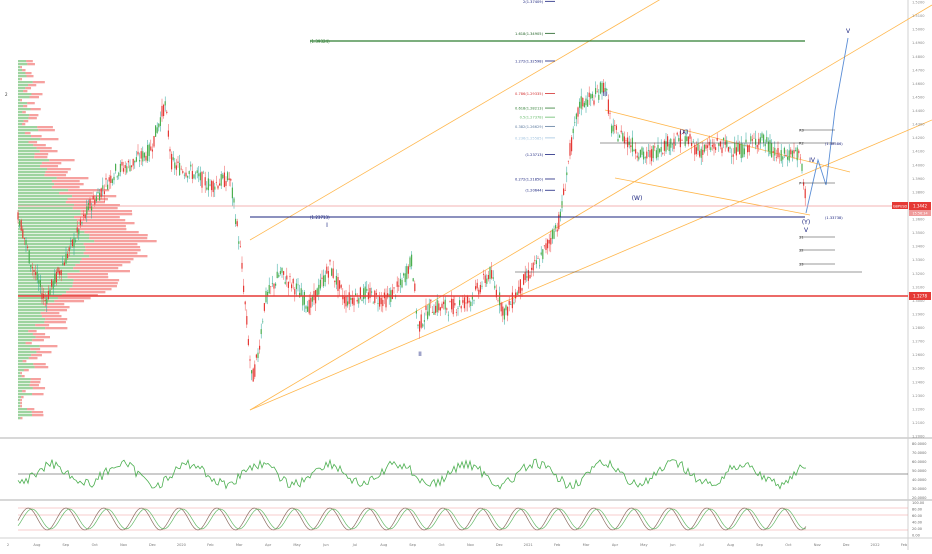 Image resolution: width=932 pixels, height=554 pixels. Describe the element at coordinates (919, 453) in the screenshot. I see `rsi-tick: 70.0000` at that location.